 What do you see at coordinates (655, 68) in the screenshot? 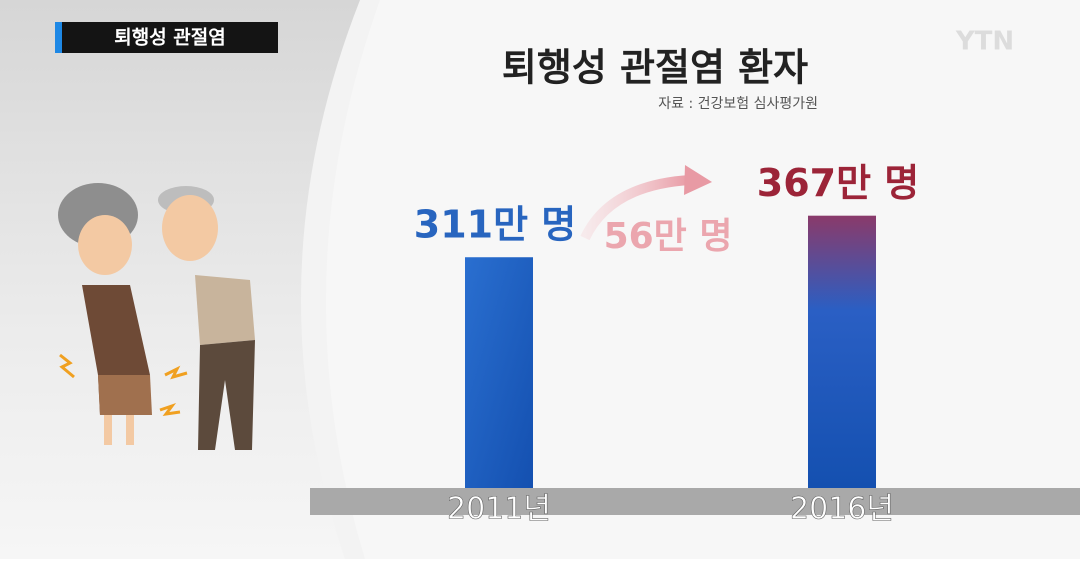
I see `chart-title: 퇴행성 관절염 환자` at bounding box center [655, 68].